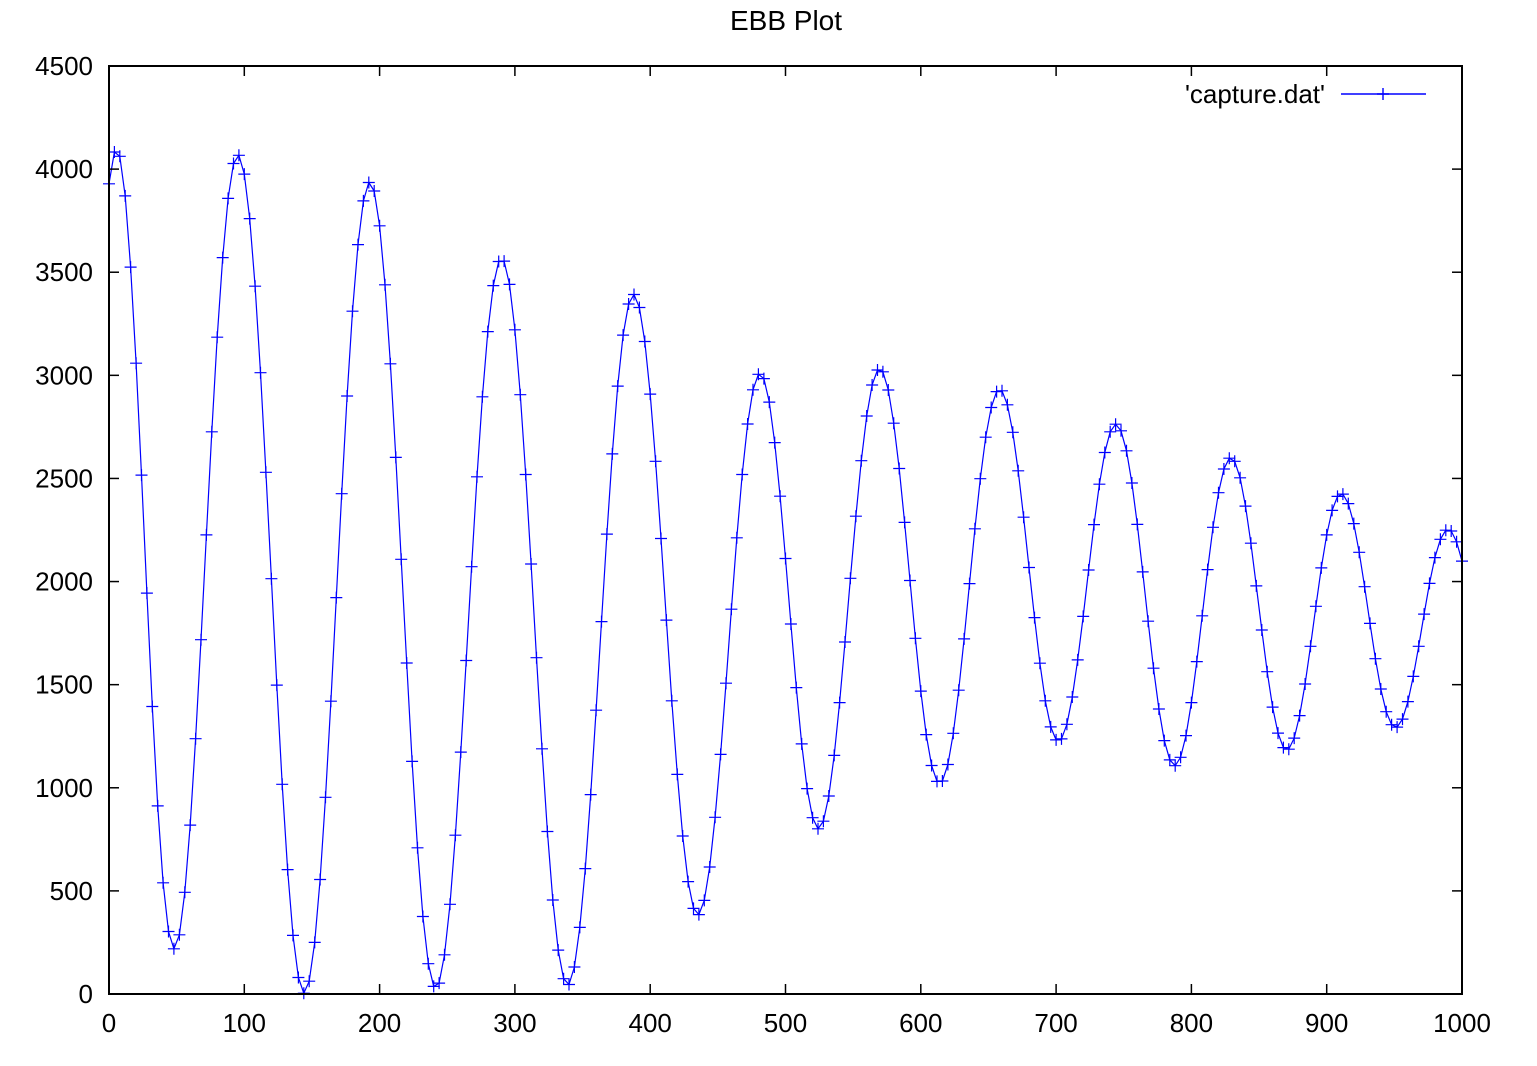 The width and height of the screenshot is (1537, 1066). I want to click on x-tick-label: 600, so click(920, 1023).